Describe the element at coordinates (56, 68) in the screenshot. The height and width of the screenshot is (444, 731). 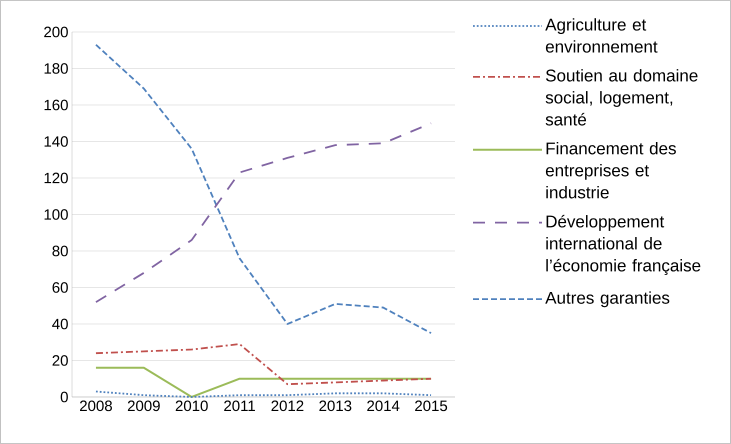
I see `y-tick-label: 180` at that location.